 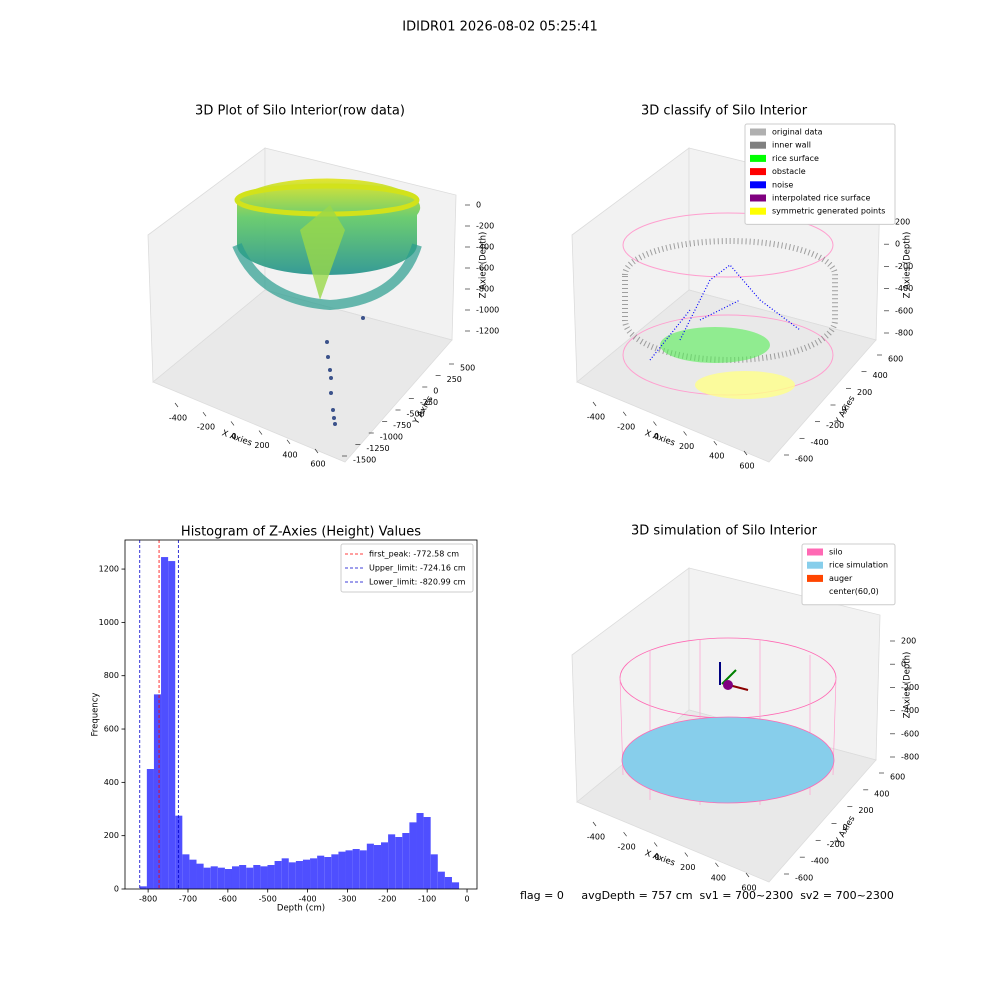 I want to click on y-tick-label: -1250, so click(x=377, y=448).